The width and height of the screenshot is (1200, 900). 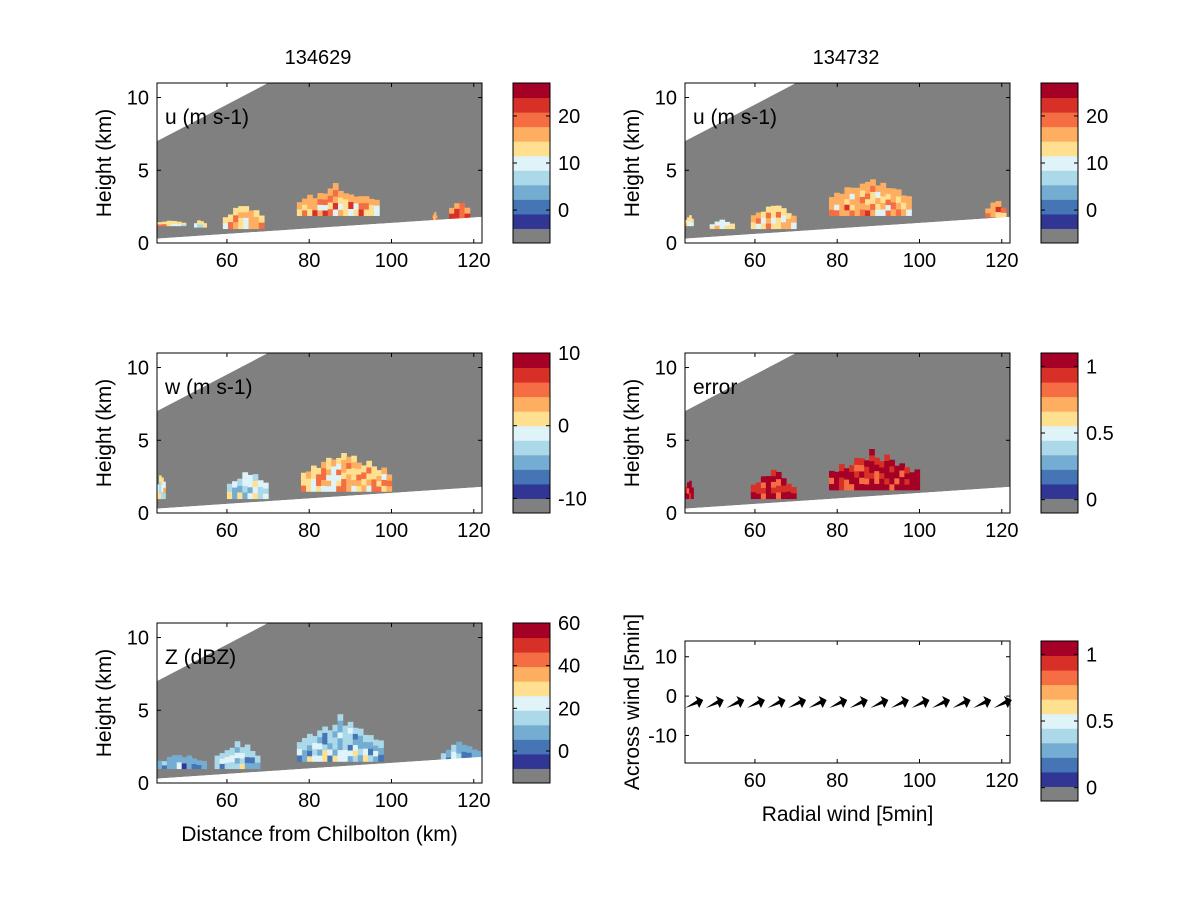 I want to click on y-axis-label: Height (km), so click(x=632, y=163).